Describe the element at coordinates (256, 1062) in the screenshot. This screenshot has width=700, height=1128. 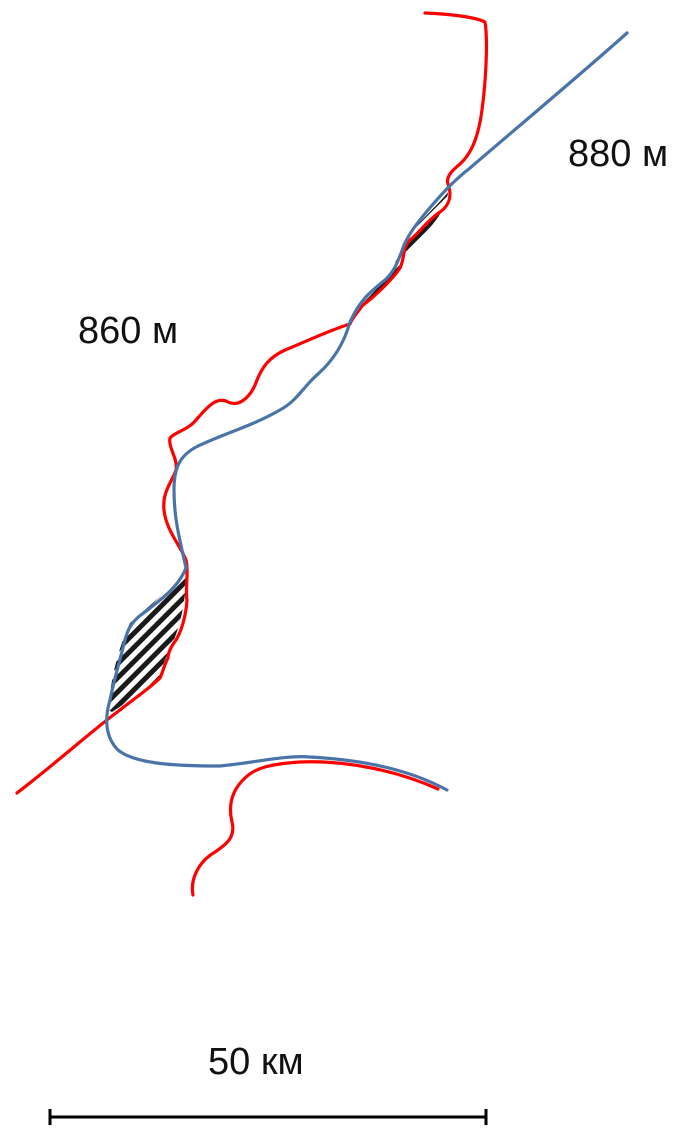
I see `scale-label: 50 км` at that location.